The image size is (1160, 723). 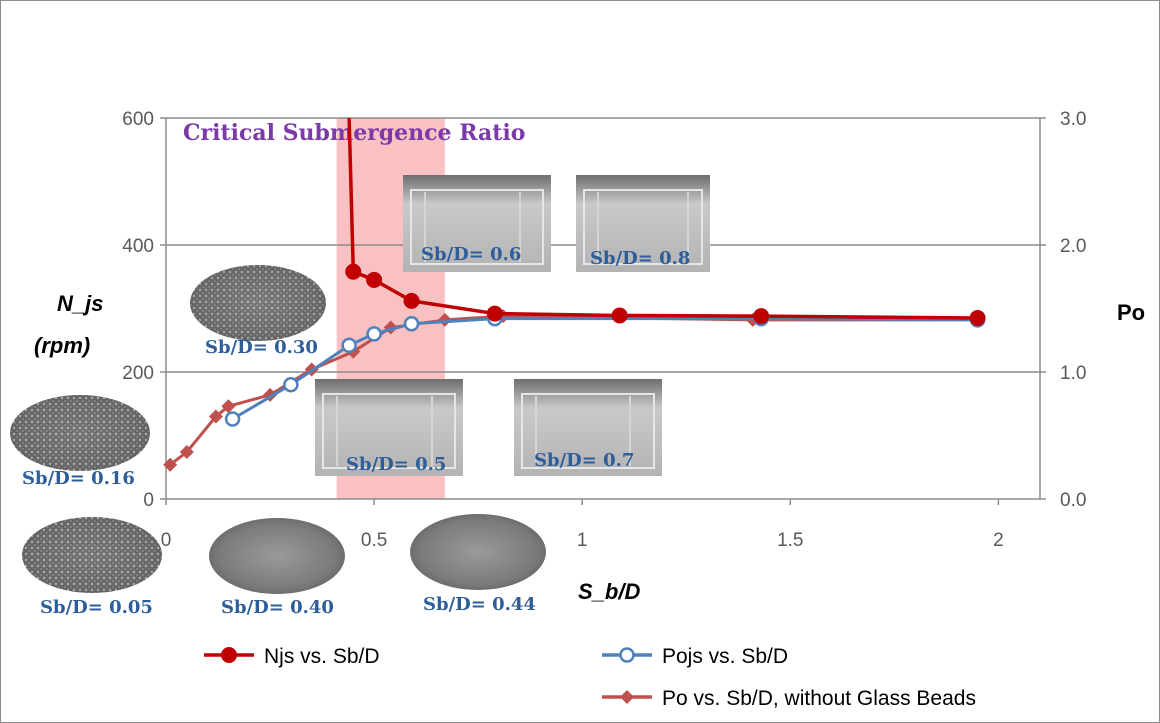 I want to click on left-tick-label: 200, so click(x=138, y=373).